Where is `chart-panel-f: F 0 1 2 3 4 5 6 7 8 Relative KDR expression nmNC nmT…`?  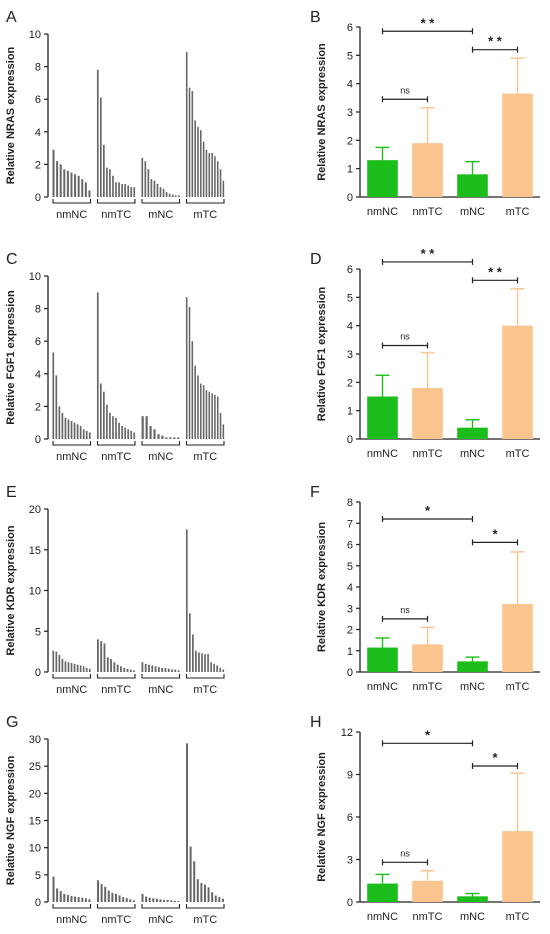 chart-panel-f: F 0 1 2 3 4 5 6 7 8 Relative KDR expression nmNC nmT… is located at coordinates (425, 588).